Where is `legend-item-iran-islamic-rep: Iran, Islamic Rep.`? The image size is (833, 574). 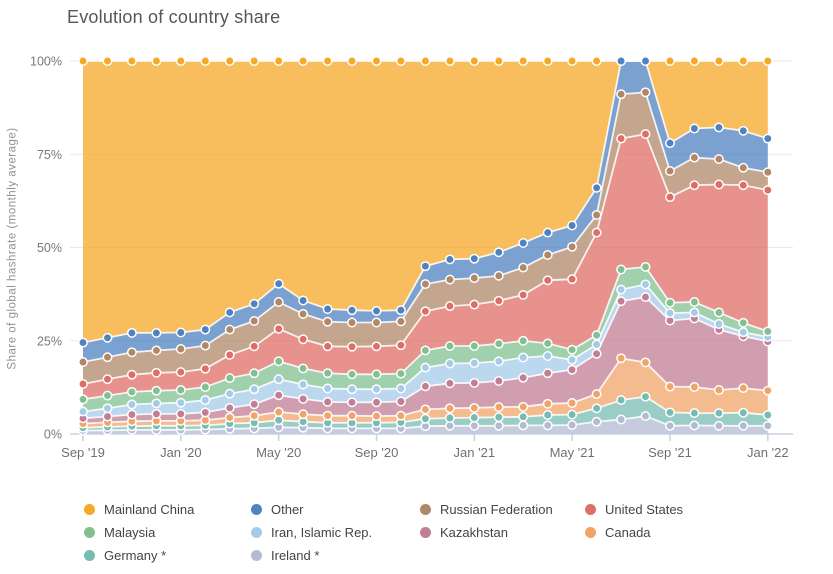
legend-item-iran-islamic-rep: Iran, Islamic Rep. is located at coordinates (311, 532).